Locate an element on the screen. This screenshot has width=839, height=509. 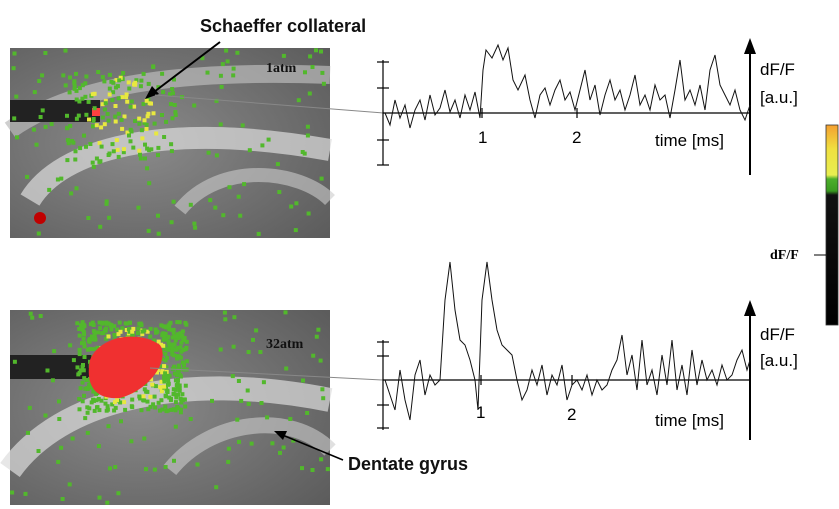
x-tick-label: 2 is located at coordinates (576, 137).